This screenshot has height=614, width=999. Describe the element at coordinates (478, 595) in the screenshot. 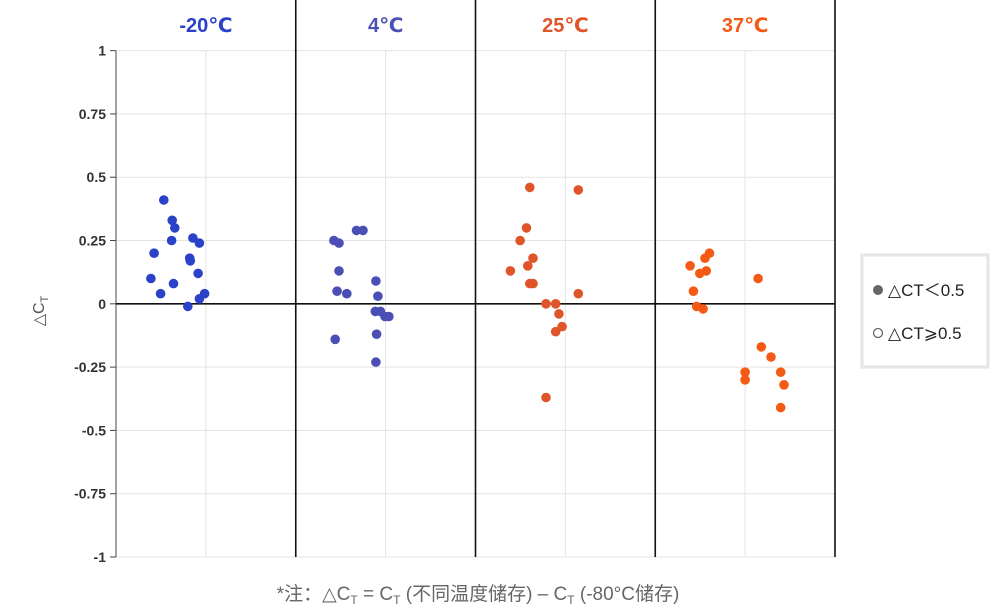

I see `footnote: *注：△CT = CT (不同温度储存) – CT (-80°C储存)` at that location.